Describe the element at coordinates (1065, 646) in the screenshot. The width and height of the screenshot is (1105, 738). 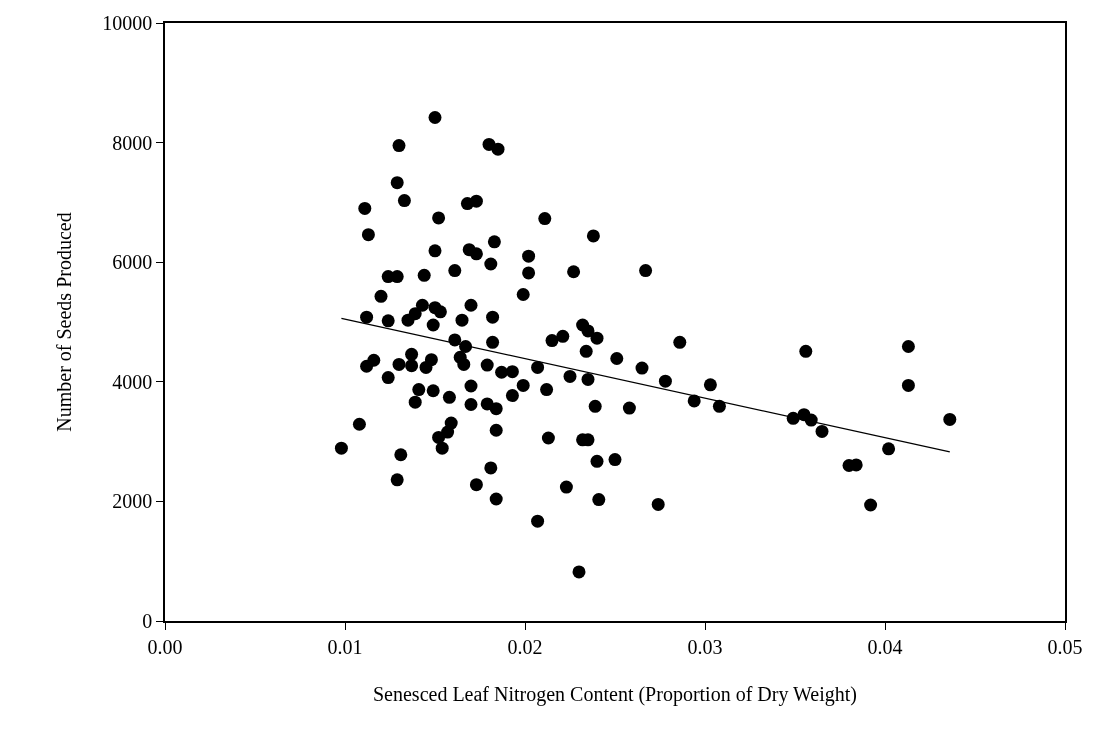
I see `x-tick-label: 0.05` at that location.